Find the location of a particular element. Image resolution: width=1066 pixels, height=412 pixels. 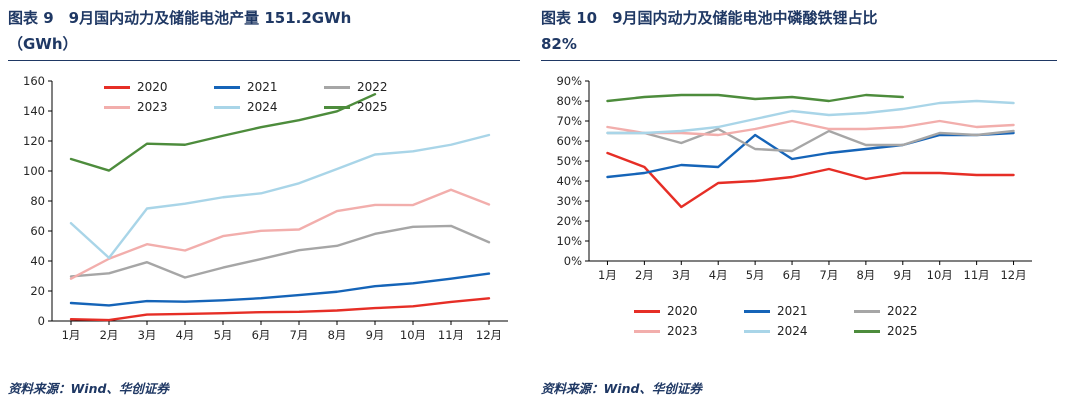

x-tick-label: 12月 is located at coordinates (1013, 275).